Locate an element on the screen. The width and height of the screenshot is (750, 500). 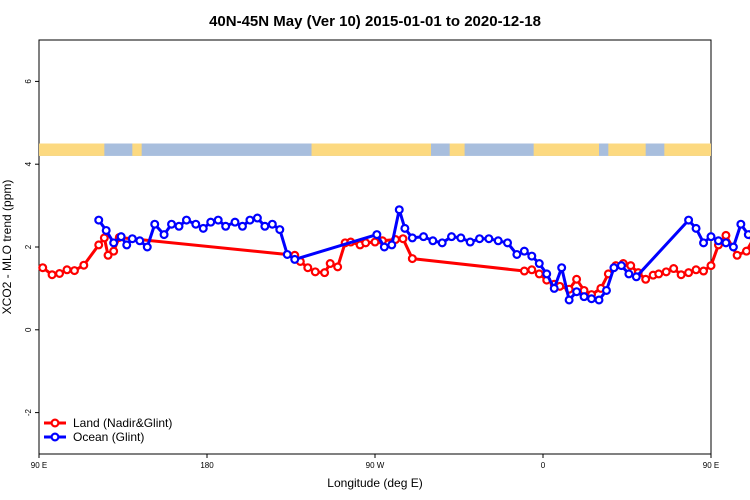
land-ocean-strip is located at coordinates (375, 149).